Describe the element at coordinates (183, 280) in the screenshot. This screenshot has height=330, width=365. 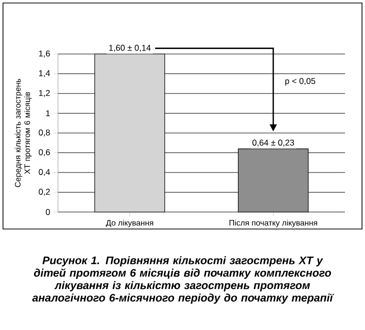
I see `text: Рисунок 1. Порівняння кількості загострень ХТ у дітей протягом 6 місяців від початку комплексного лікування із кількістю загострень протягом аналогічного 6-місячного періоду до початку терапії` at that location.